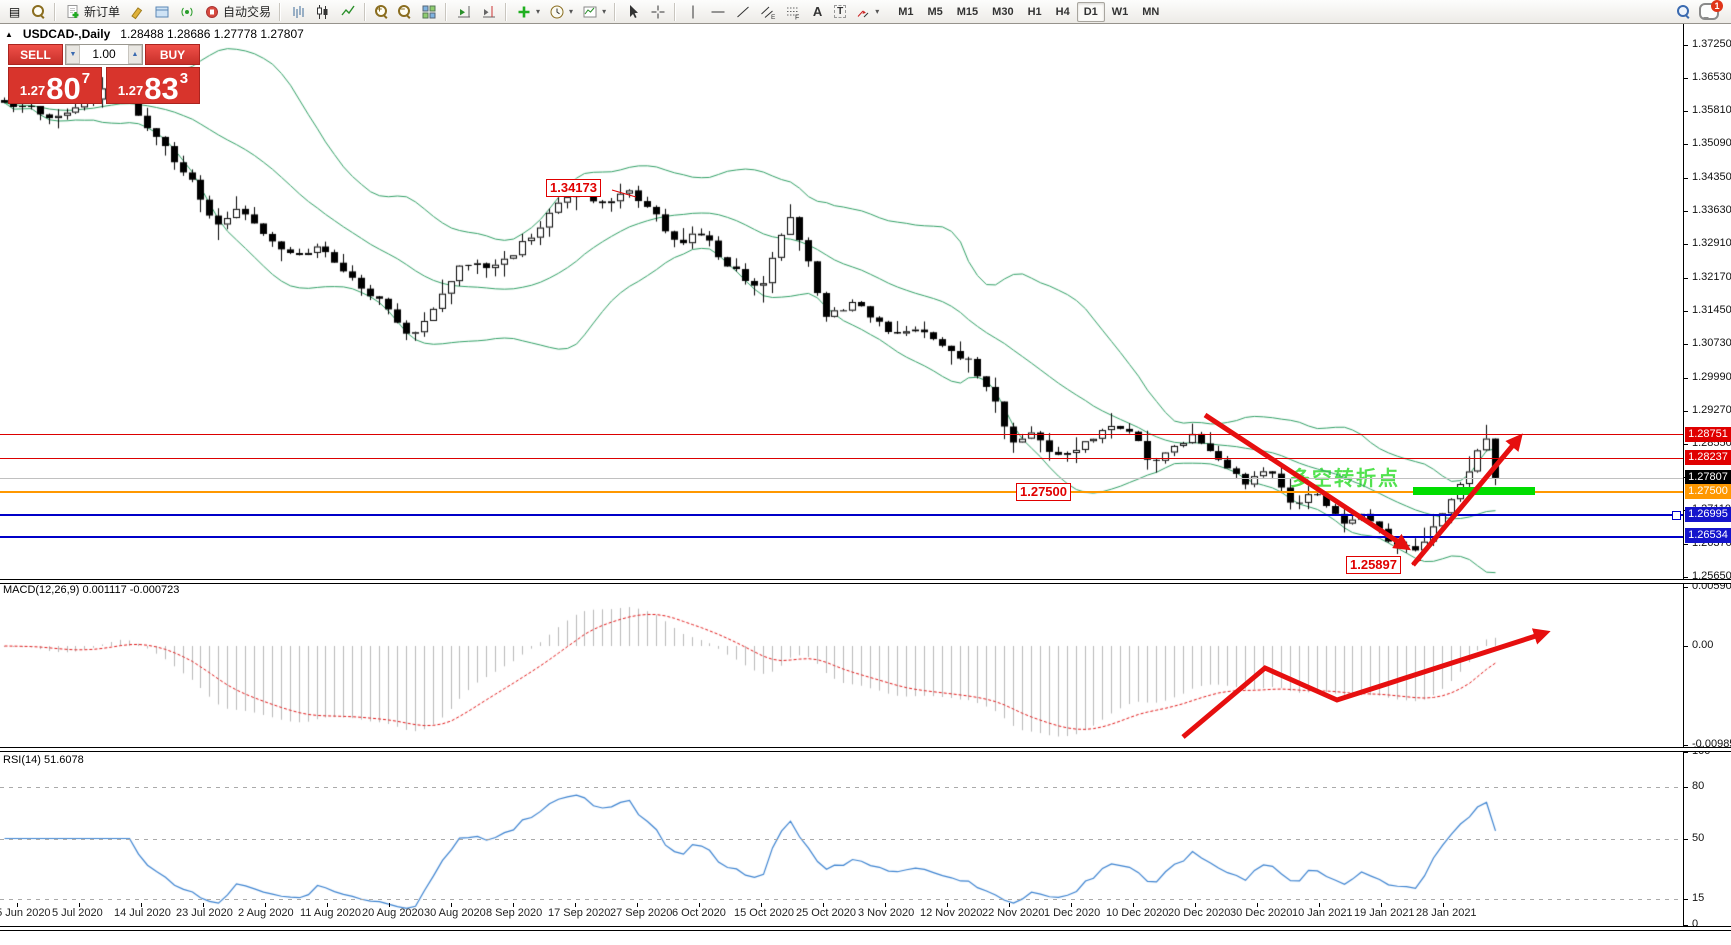  I want to click on date-axis-label: 28 Jan 2021, so click(1446, 913).